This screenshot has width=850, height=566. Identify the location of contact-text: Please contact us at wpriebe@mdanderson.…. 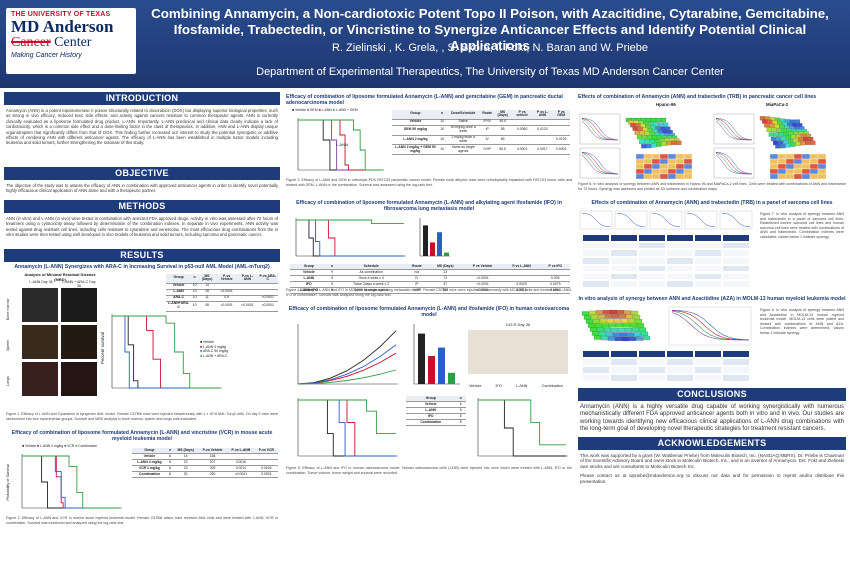
(712, 478).